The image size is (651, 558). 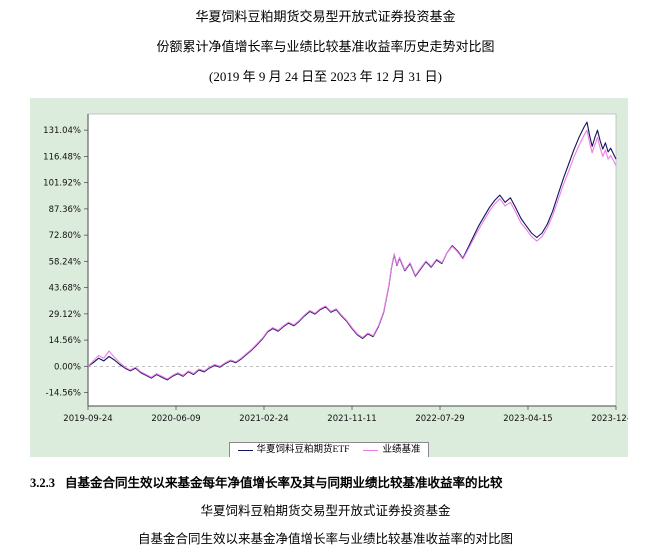 I want to click on section-title: 自基金合同生效以来基金每年净值增长率及其与同期业绩比较基准收益率的比较, so click(x=284, y=483).